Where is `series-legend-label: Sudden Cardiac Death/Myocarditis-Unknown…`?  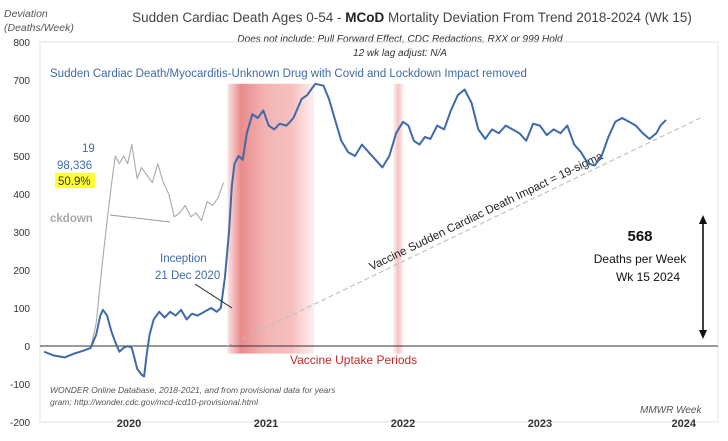
series-legend-label: Sudden Cardiac Death/Myocarditis-Unknown… is located at coordinates (288, 74).